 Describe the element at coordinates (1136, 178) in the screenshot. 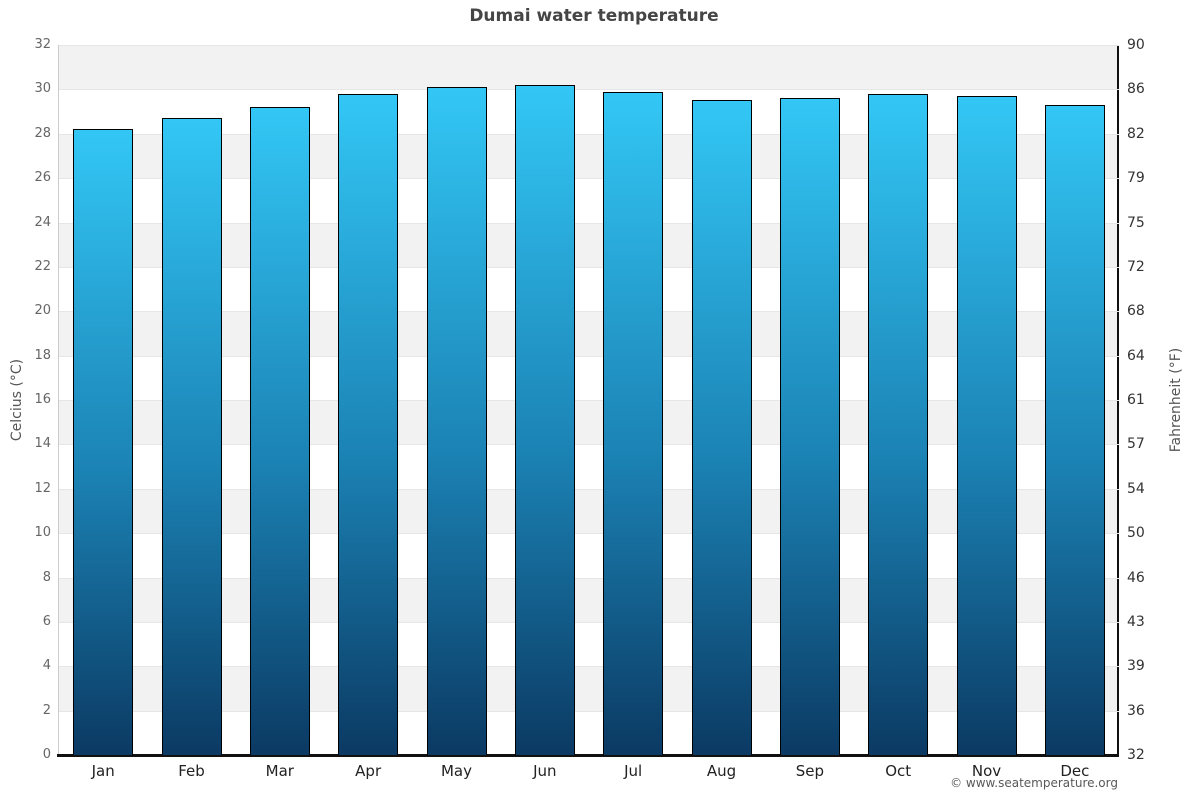

I see `y-tick-label-fahrenheit: 79` at that location.